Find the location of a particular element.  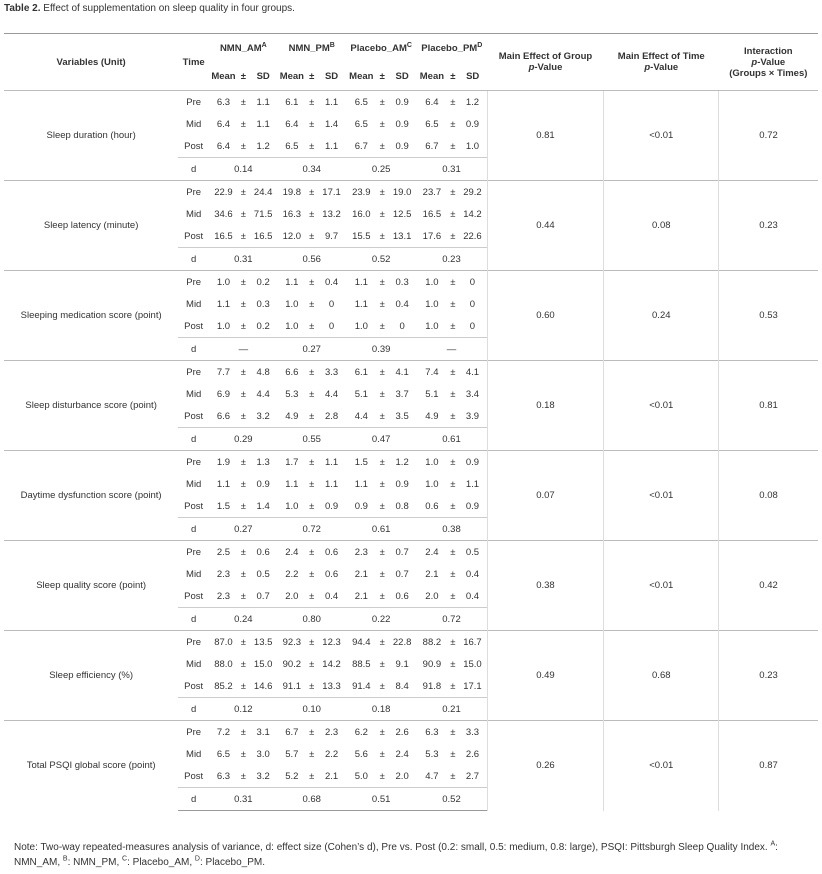

effect-header: Interaction p-Value (Groups × Times) is located at coordinates (768, 62).